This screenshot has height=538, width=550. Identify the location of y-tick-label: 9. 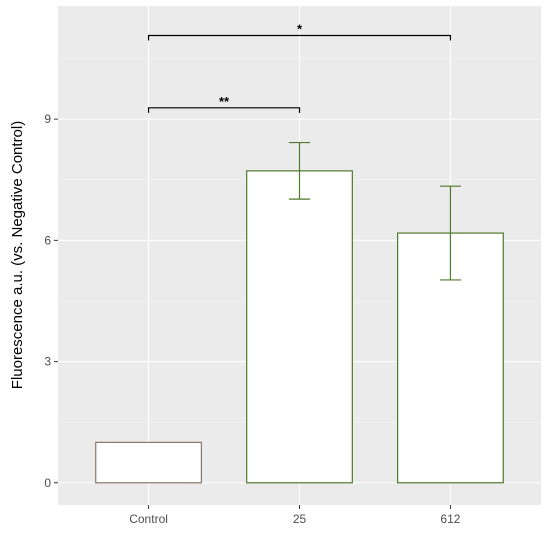
(47, 119).